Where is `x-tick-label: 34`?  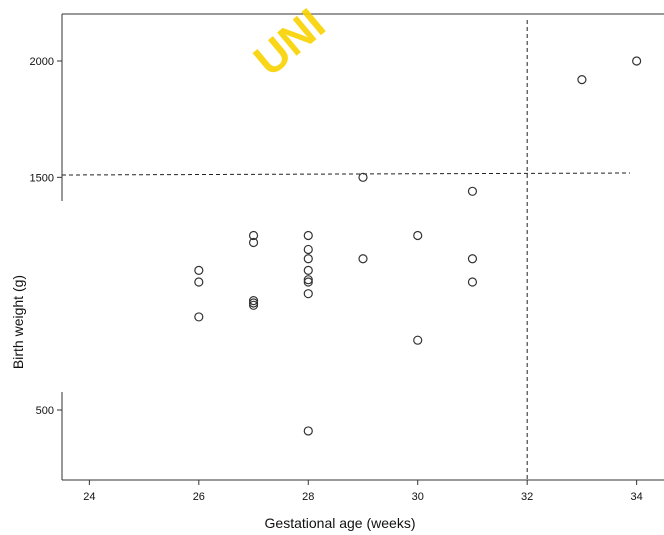 x-tick-label: 34 is located at coordinates (637, 497).